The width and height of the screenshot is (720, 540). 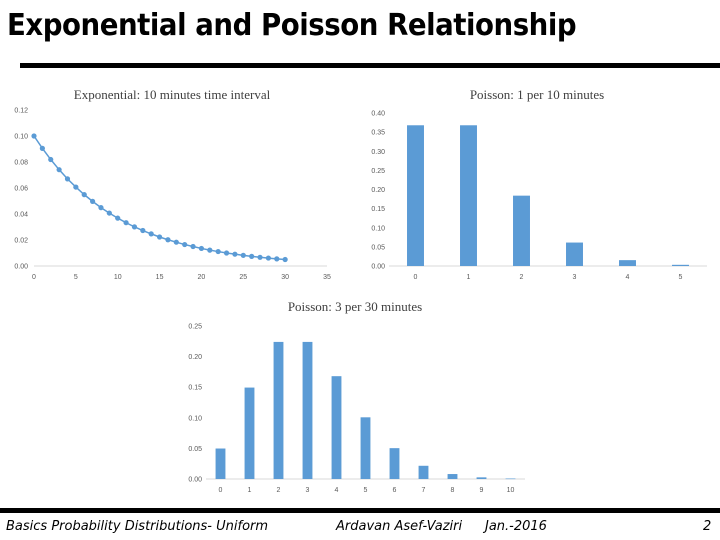 I want to click on footer-divider, so click(x=360, y=510).